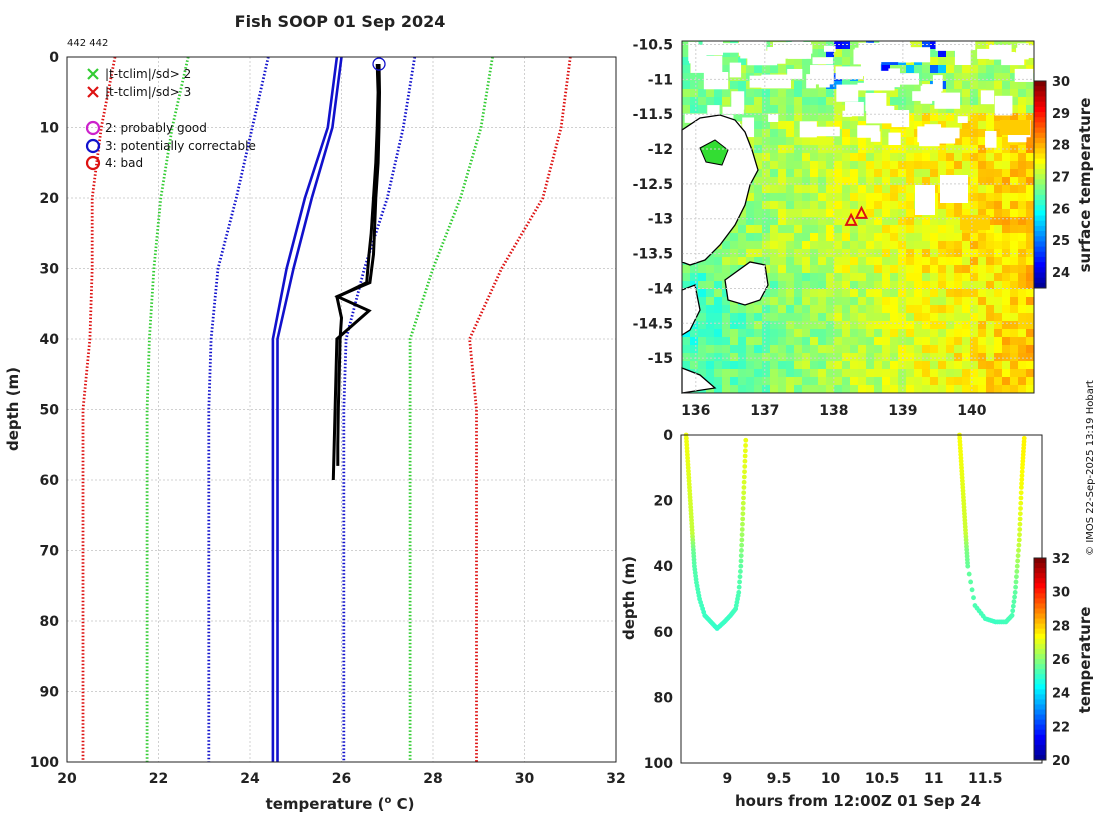 This screenshot has width=1100, height=820. Describe the element at coordinates (851, 219) in the screenshot. I see `station-triangle` at that location.